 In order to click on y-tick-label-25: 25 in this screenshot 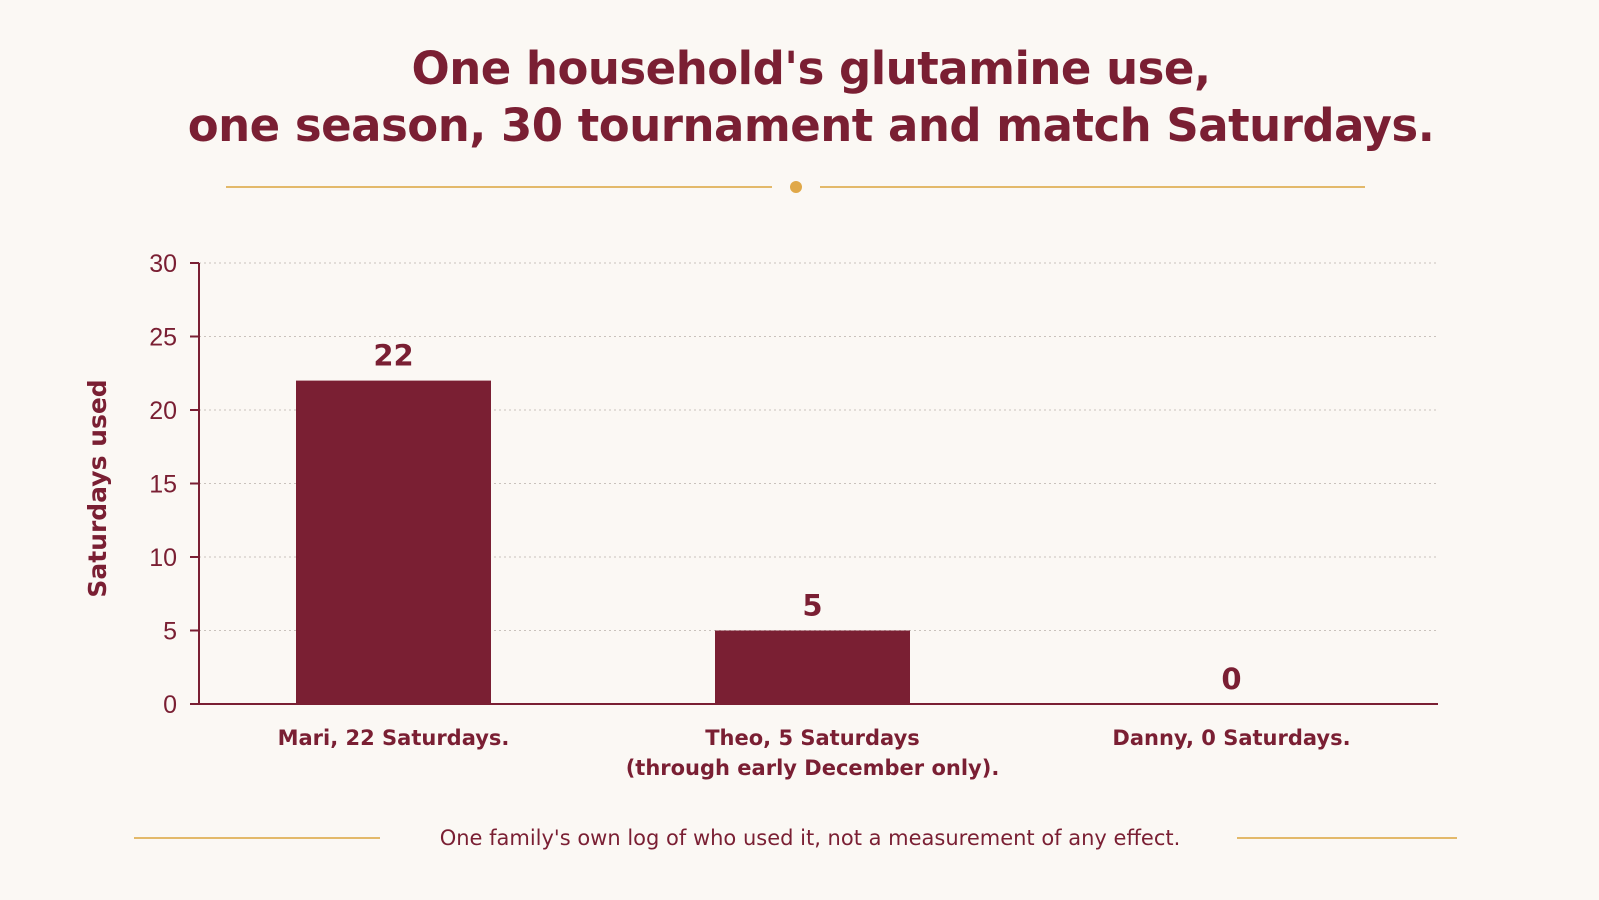, I will do `click(163, 338)`.